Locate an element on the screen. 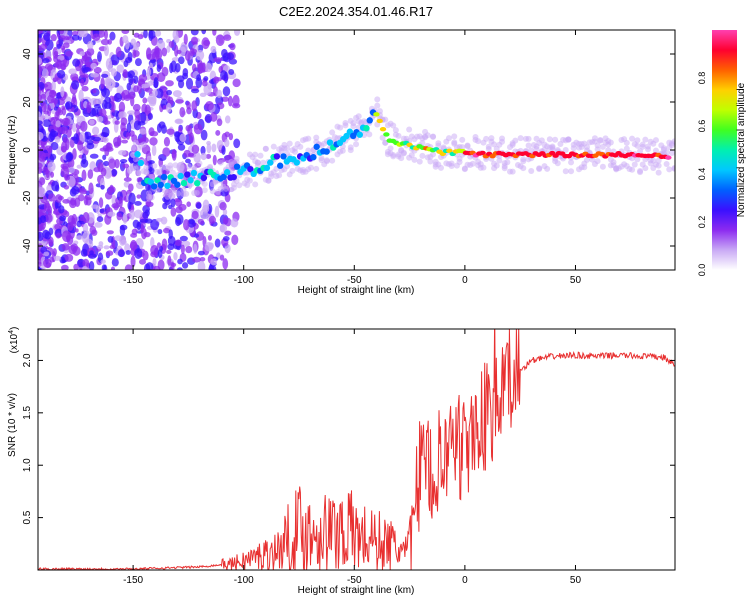 This screenshot has width=750, height=600. colorbar-label: Normalized spectral amplitude is located at coordinates (741, 149).